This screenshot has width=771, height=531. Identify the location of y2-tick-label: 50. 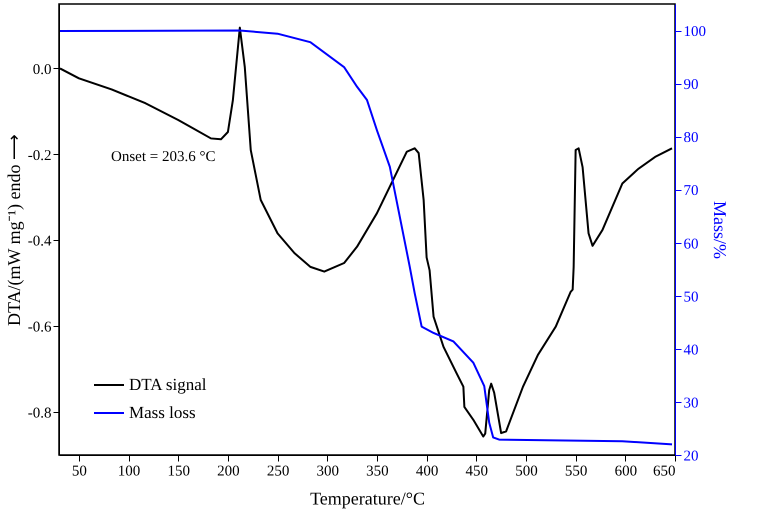
(691, 297).